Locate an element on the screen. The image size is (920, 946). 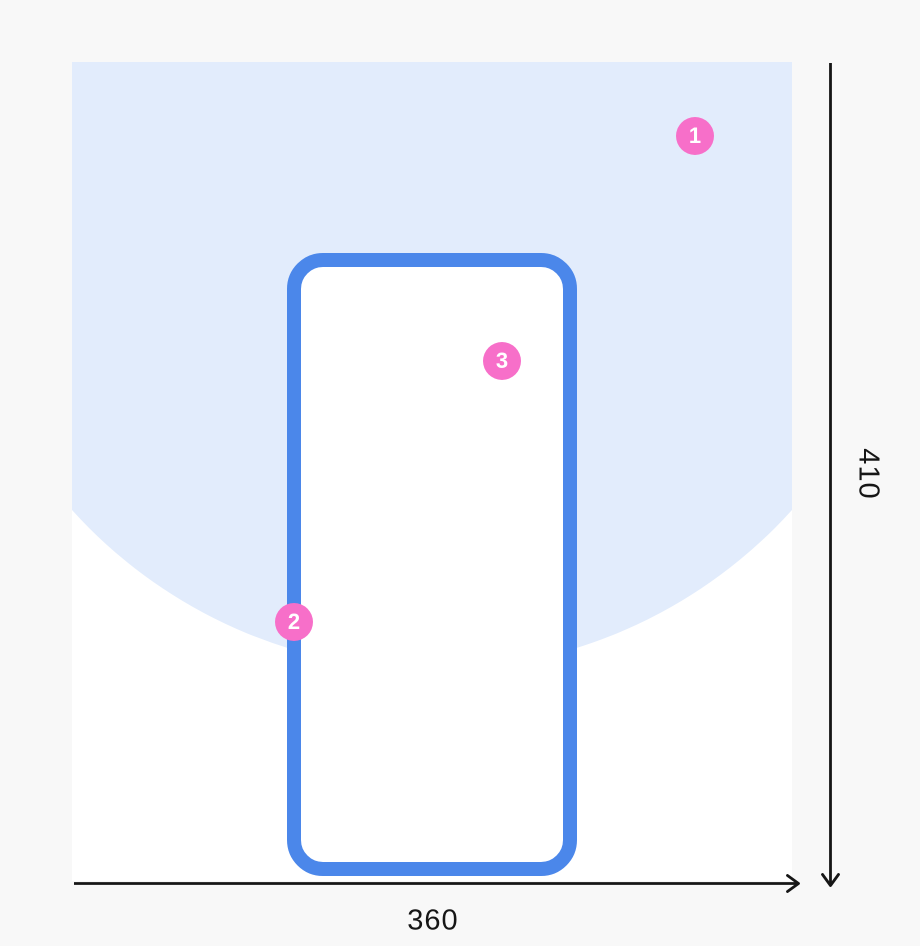
width-dimension-label: 360 is located at coordinates (433, 920).